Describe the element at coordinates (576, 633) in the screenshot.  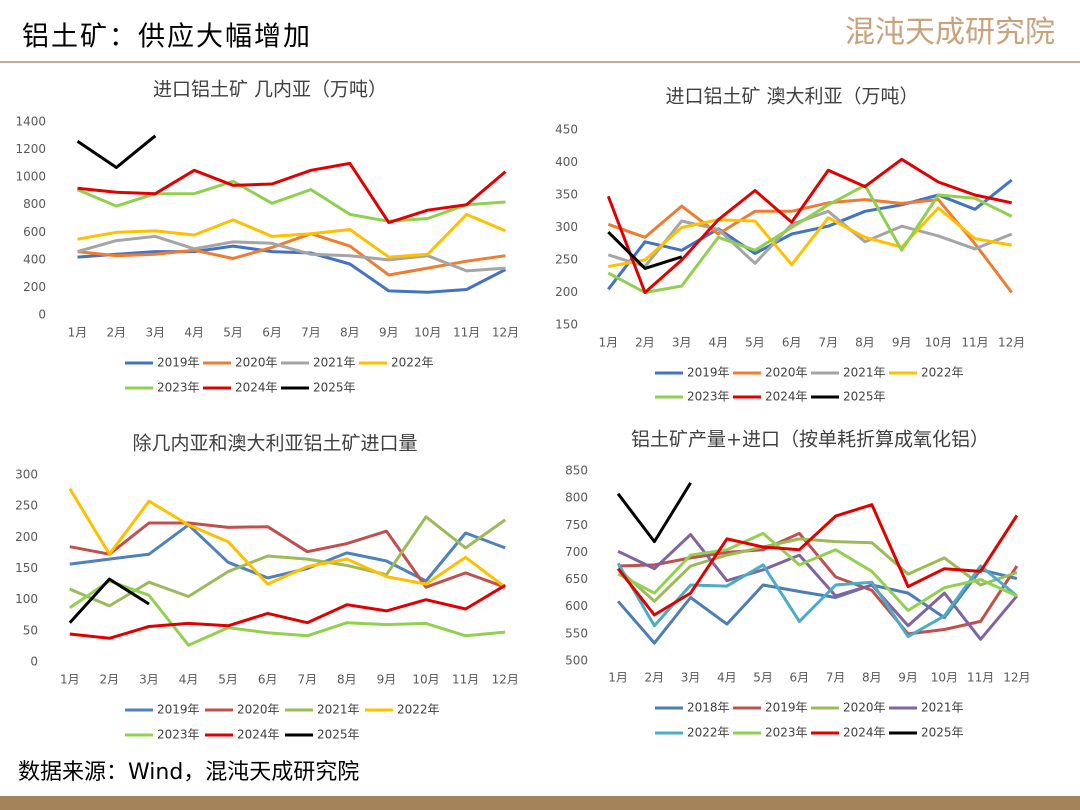
I see `y-tick-label: 550` at that location.